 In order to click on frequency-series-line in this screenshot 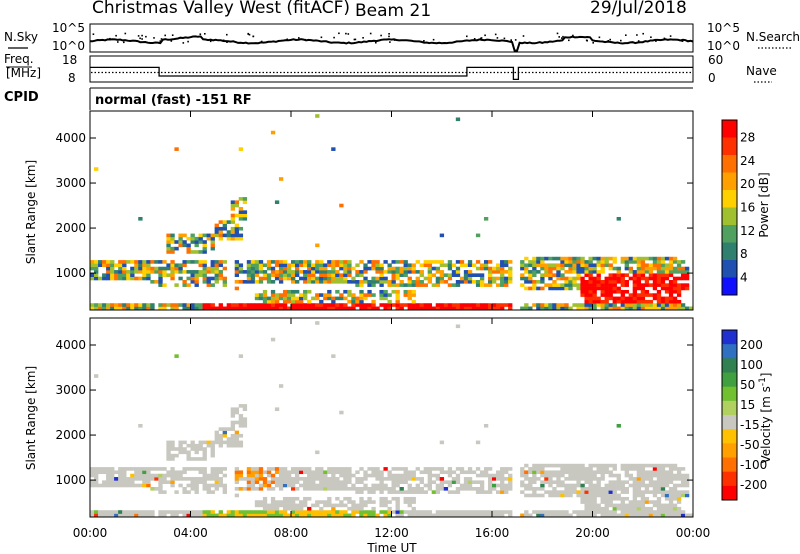, I will do `click(391, 73)`.